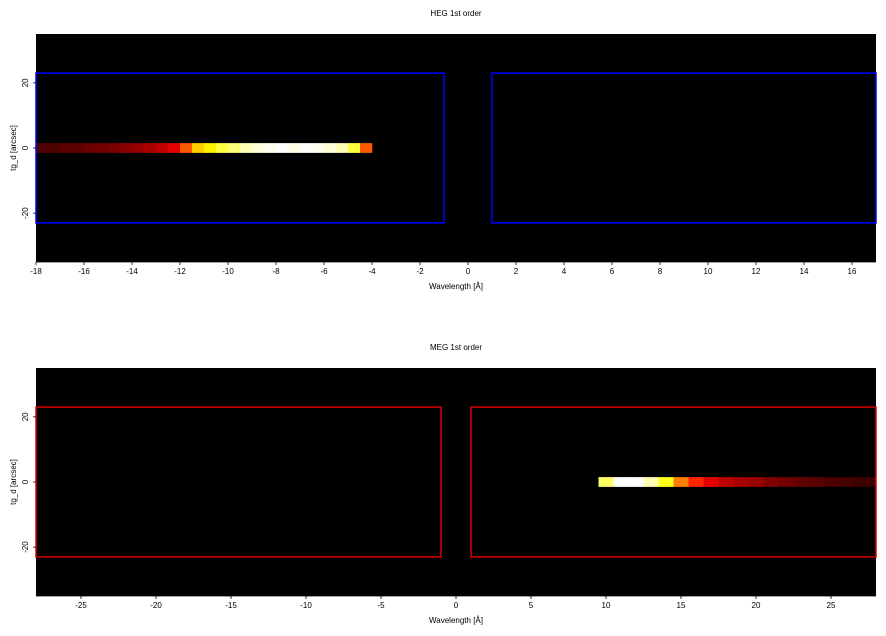 The image size is (886, 636). I want to click on x-tick-label: 12, so click(756, 271).